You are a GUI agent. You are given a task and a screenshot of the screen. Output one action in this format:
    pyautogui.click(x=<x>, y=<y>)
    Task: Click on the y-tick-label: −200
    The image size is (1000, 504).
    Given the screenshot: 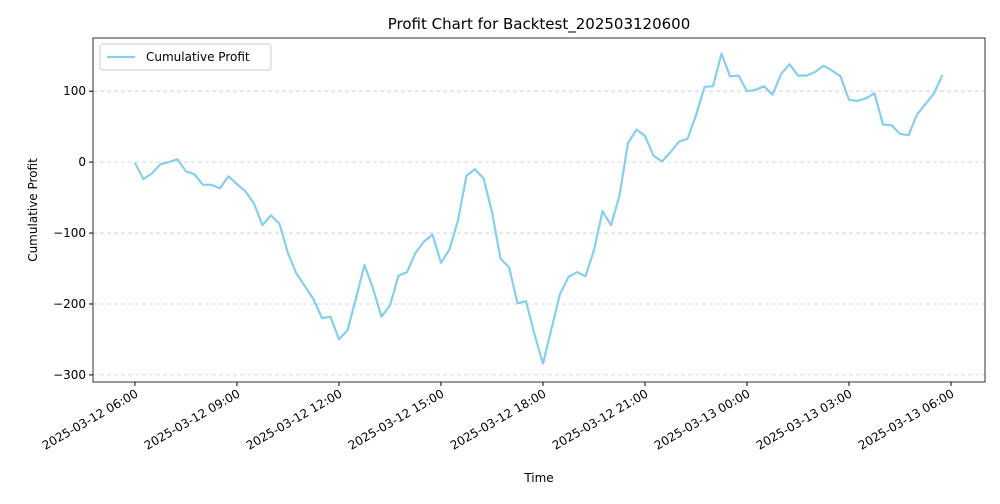 What is the action you would take?
    pyautogui.click(x=69, y=304)
    